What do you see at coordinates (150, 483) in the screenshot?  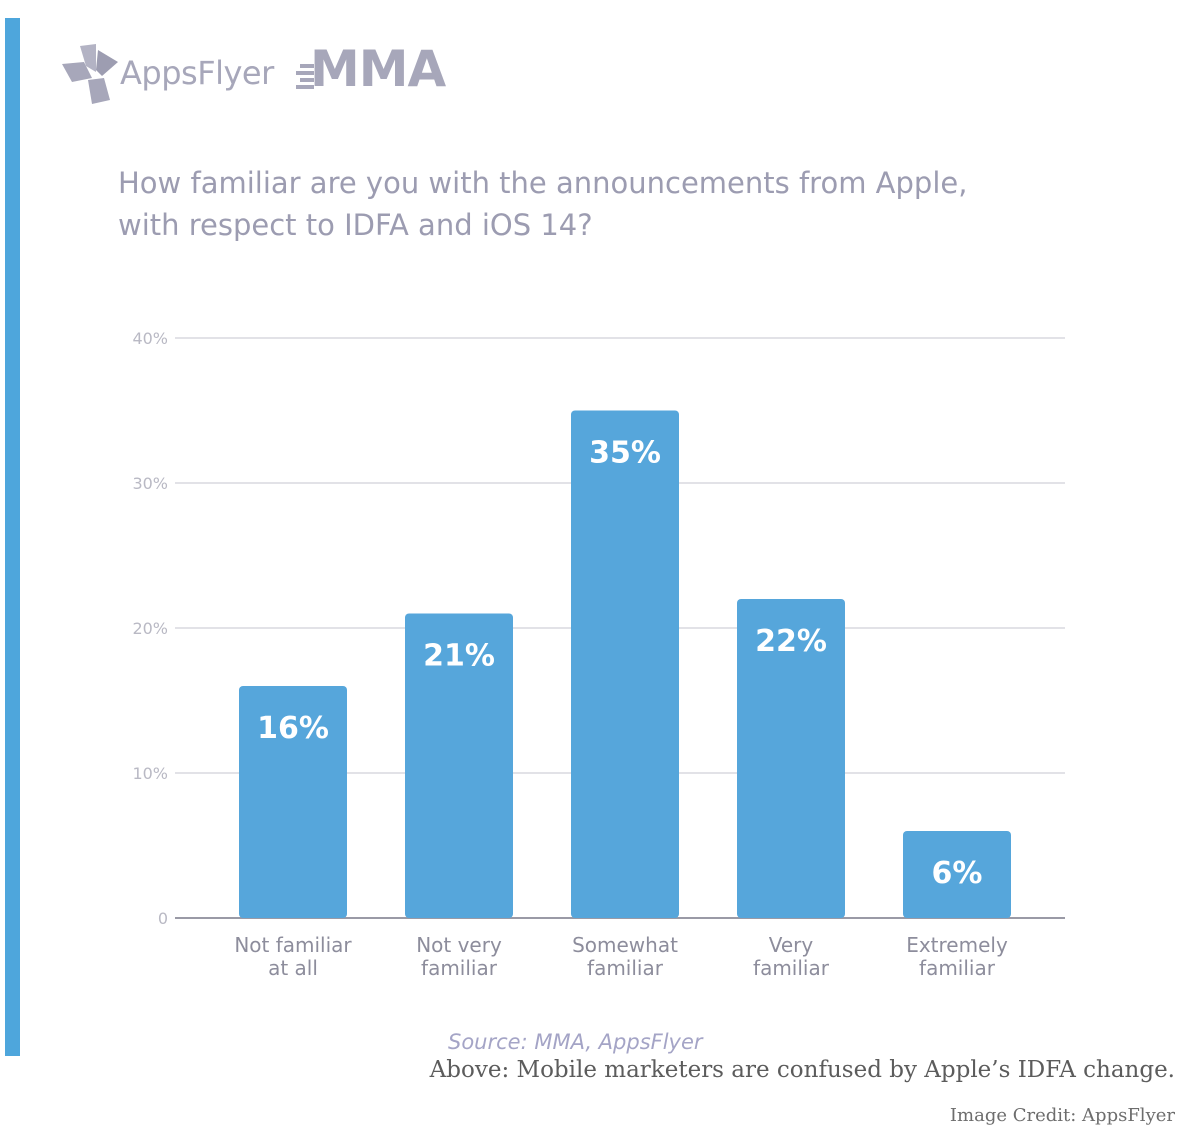 I see `y-tick-label: 30%` at bounding box center [150, 483].